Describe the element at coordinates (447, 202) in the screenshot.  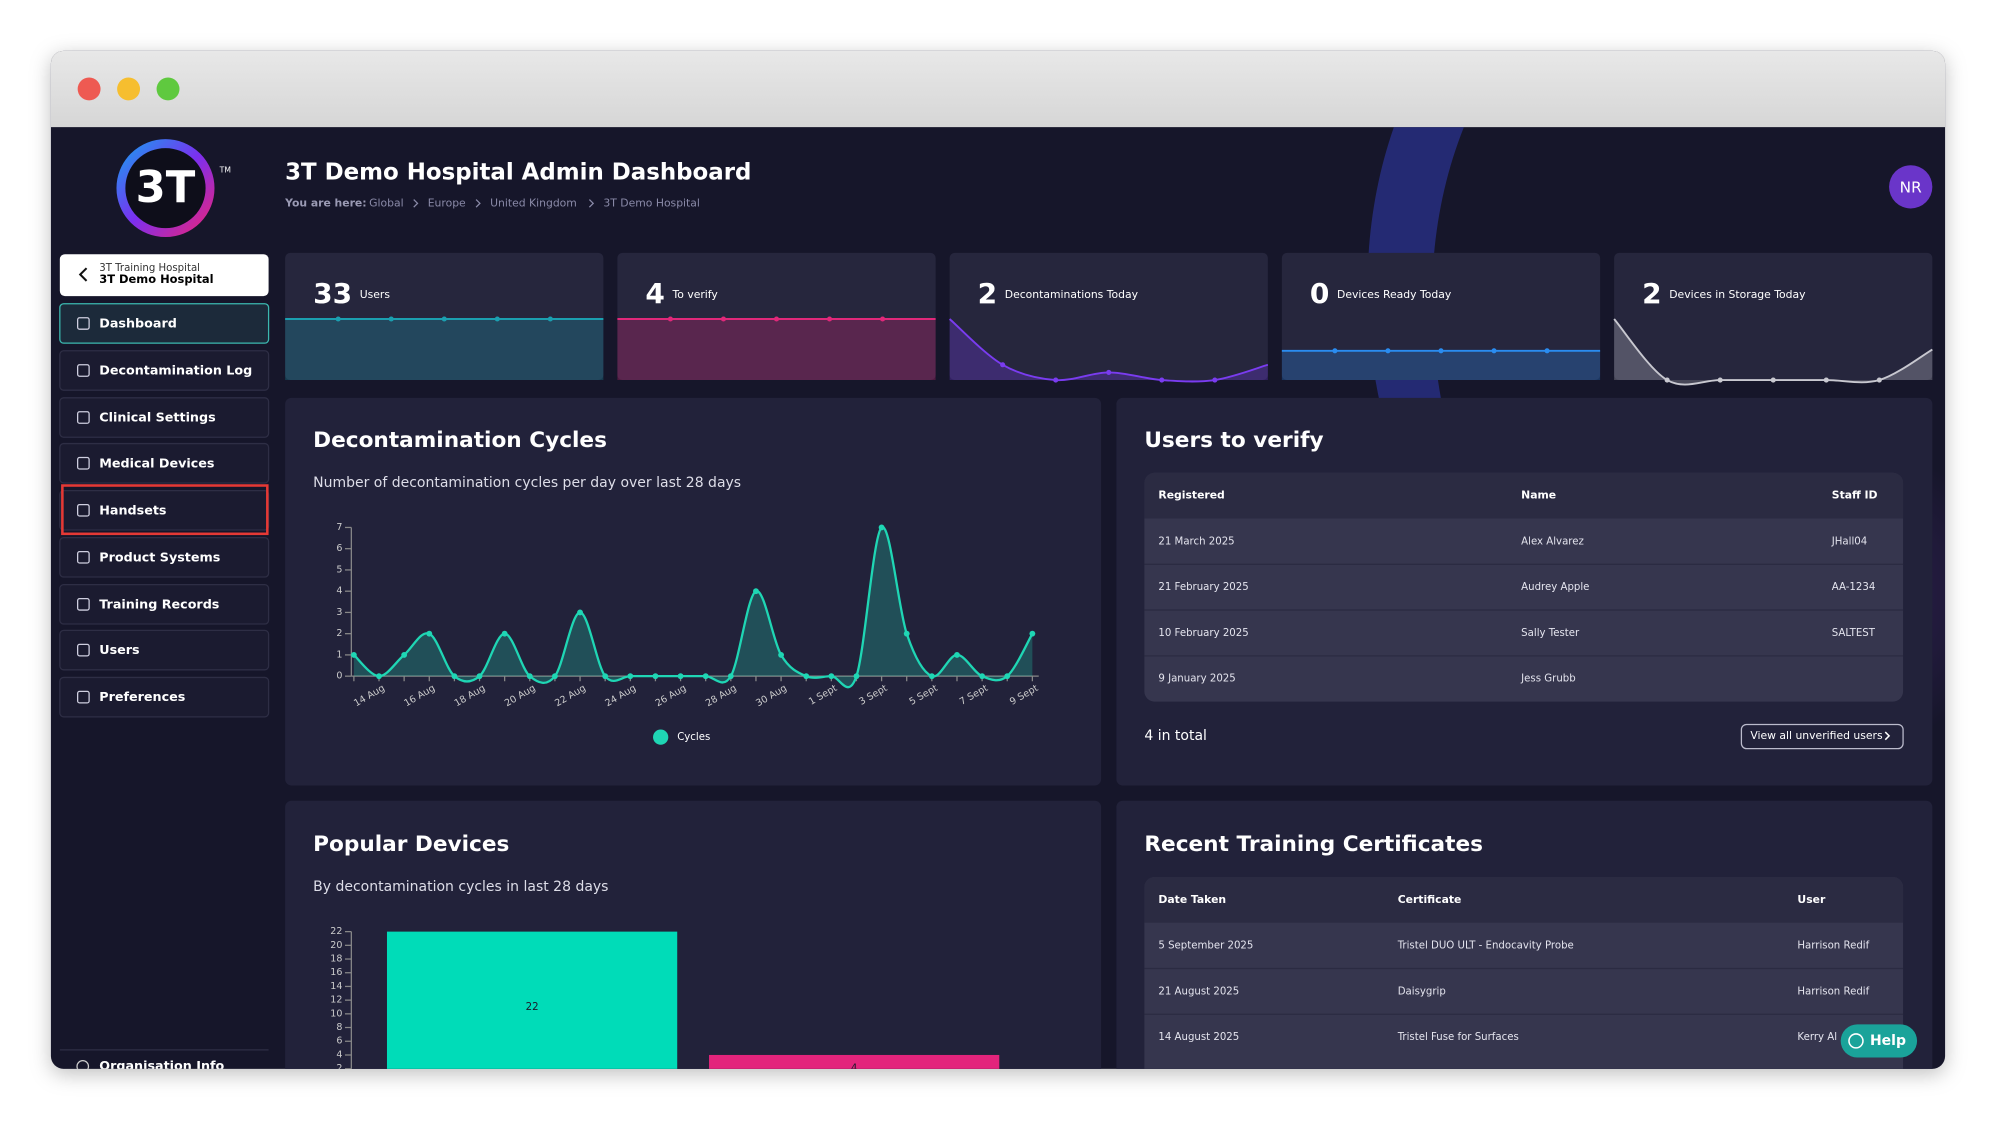
I see `breadcrumb-item: Europe` at that location.